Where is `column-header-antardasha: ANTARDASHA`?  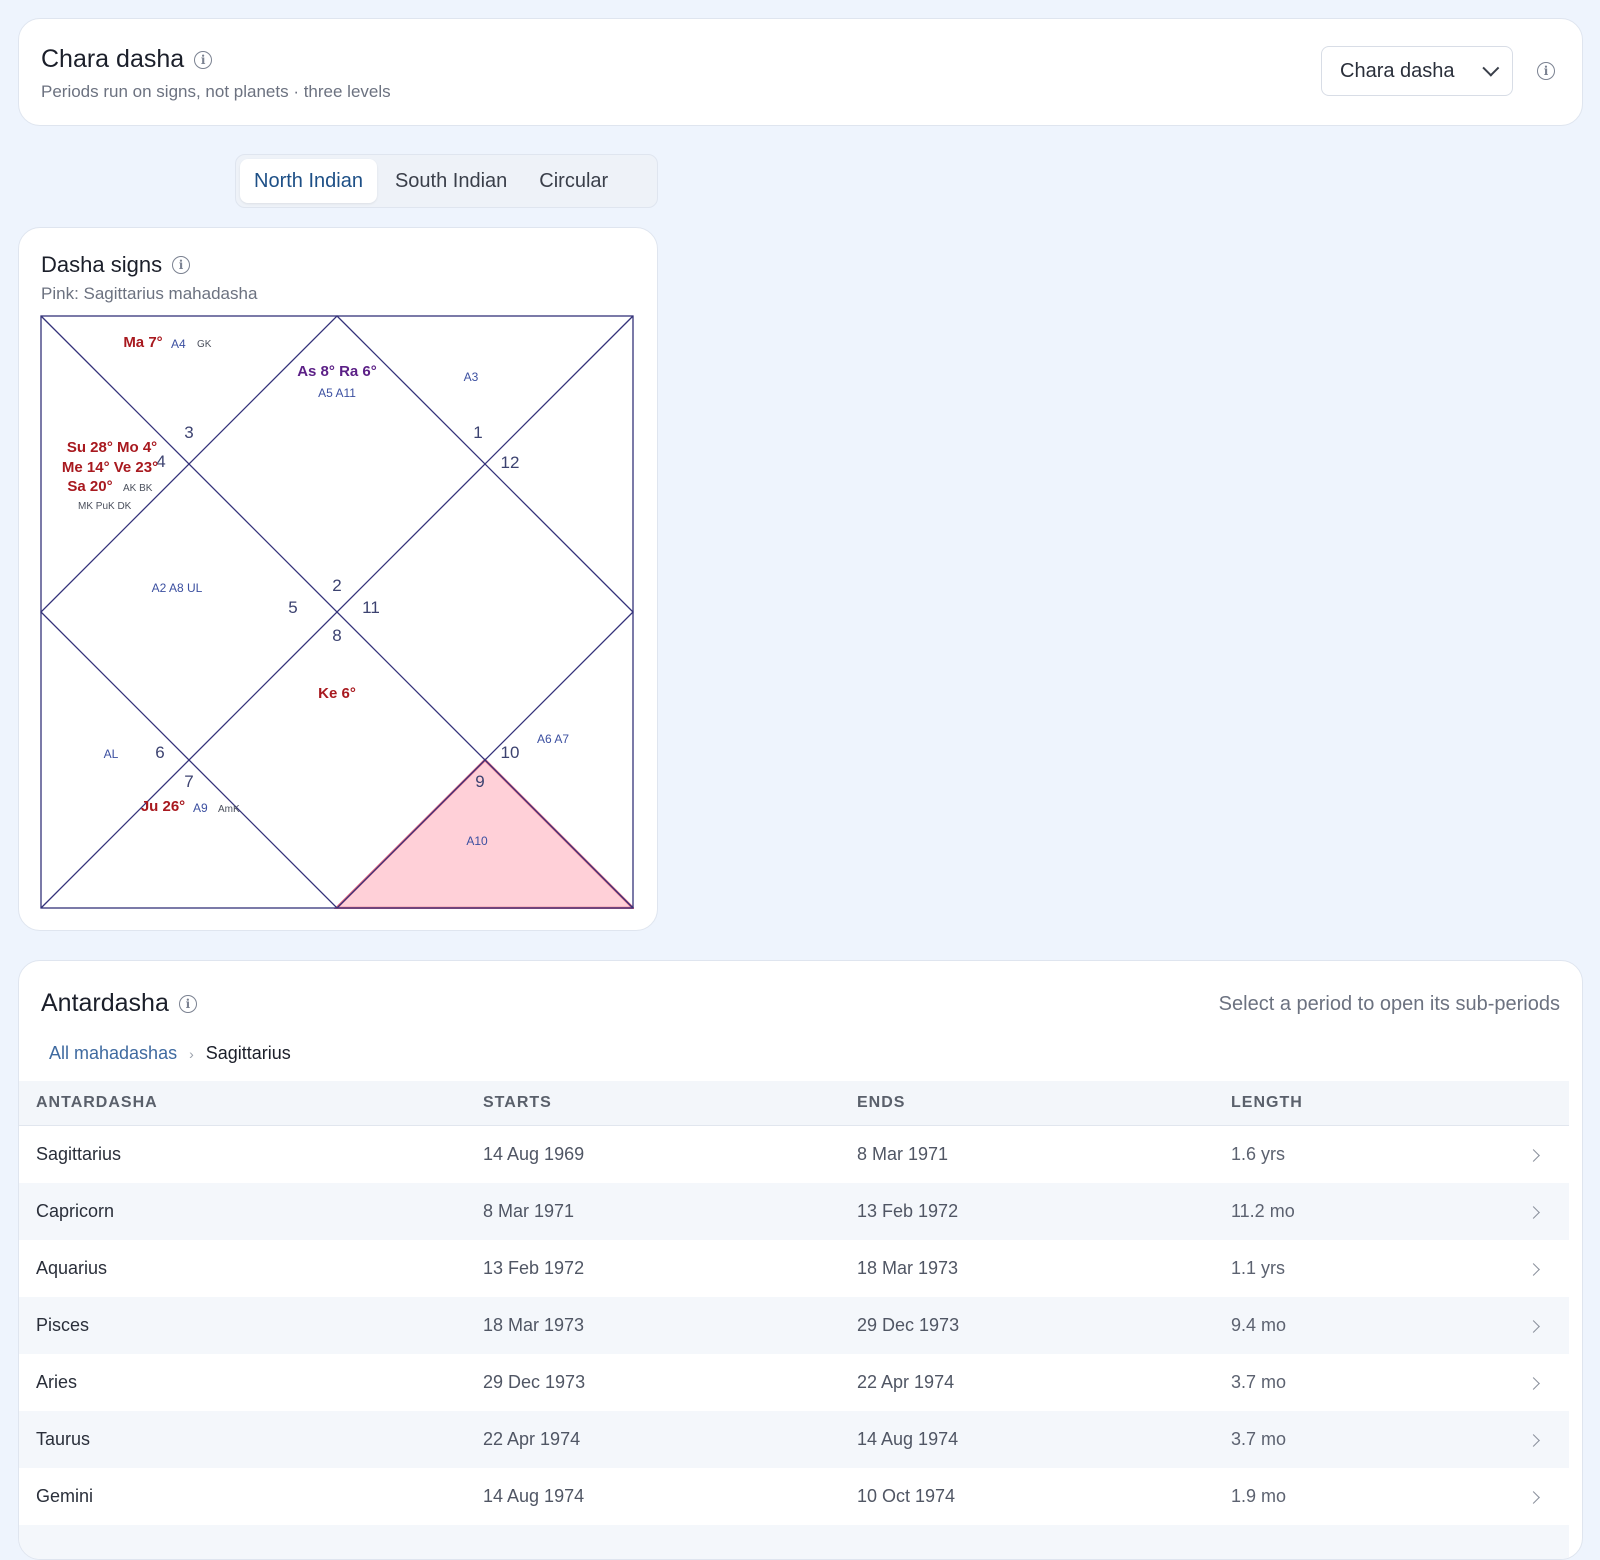
column-header-antardasha: ANTARDASHA is located at coordinates (242, 1103).